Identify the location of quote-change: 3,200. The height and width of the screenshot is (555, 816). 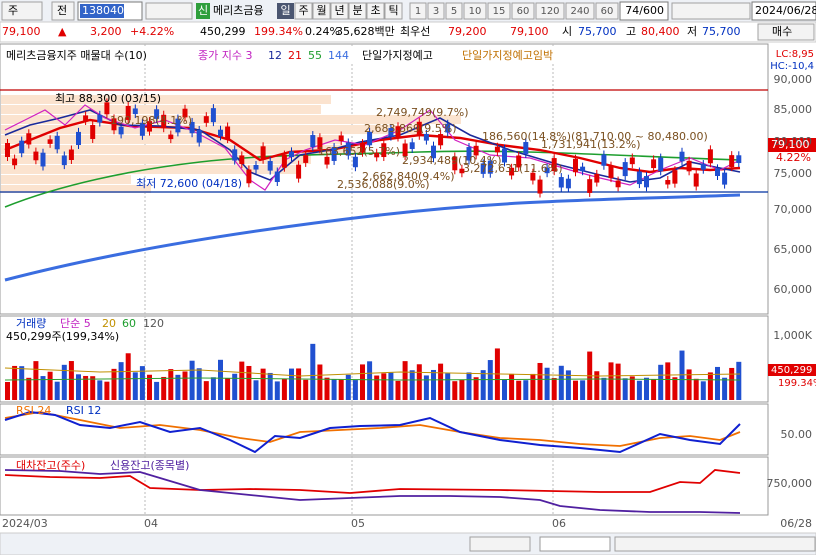
(106, 31).